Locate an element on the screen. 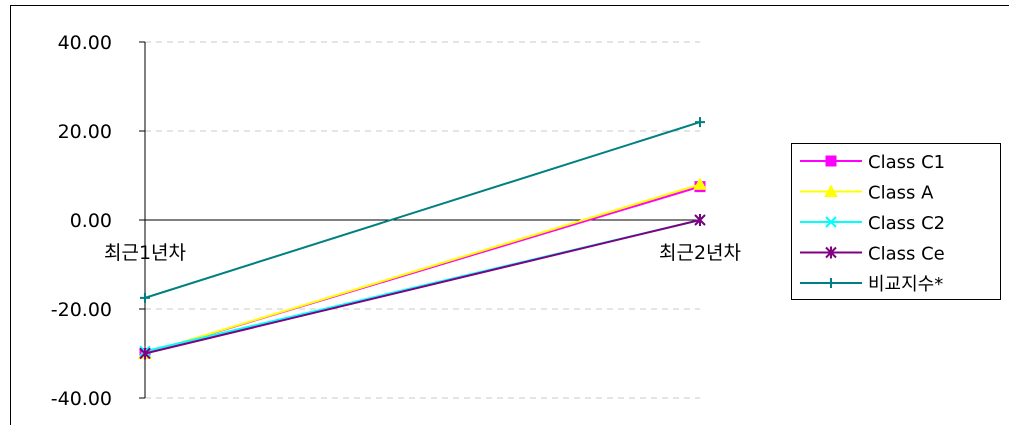 This screenshot has height=425, width=1009. legend-item: 비교지수* is located at coordinates (871, 284).